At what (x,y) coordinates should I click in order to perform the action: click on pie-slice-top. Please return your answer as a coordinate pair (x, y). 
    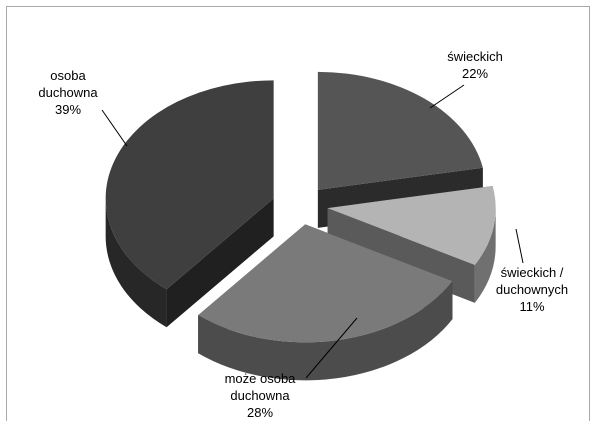
    Looking at the image, I should click on (190, 184).